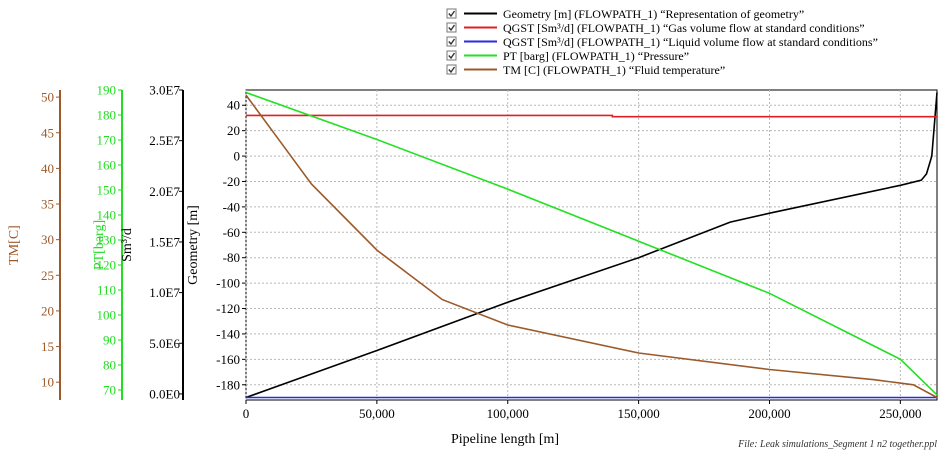 The height and width of the screenshot is (454, 942). Describe the element at coordinates (107, 215) in the screenshot. I see `y-tick-label: 140` at that location.